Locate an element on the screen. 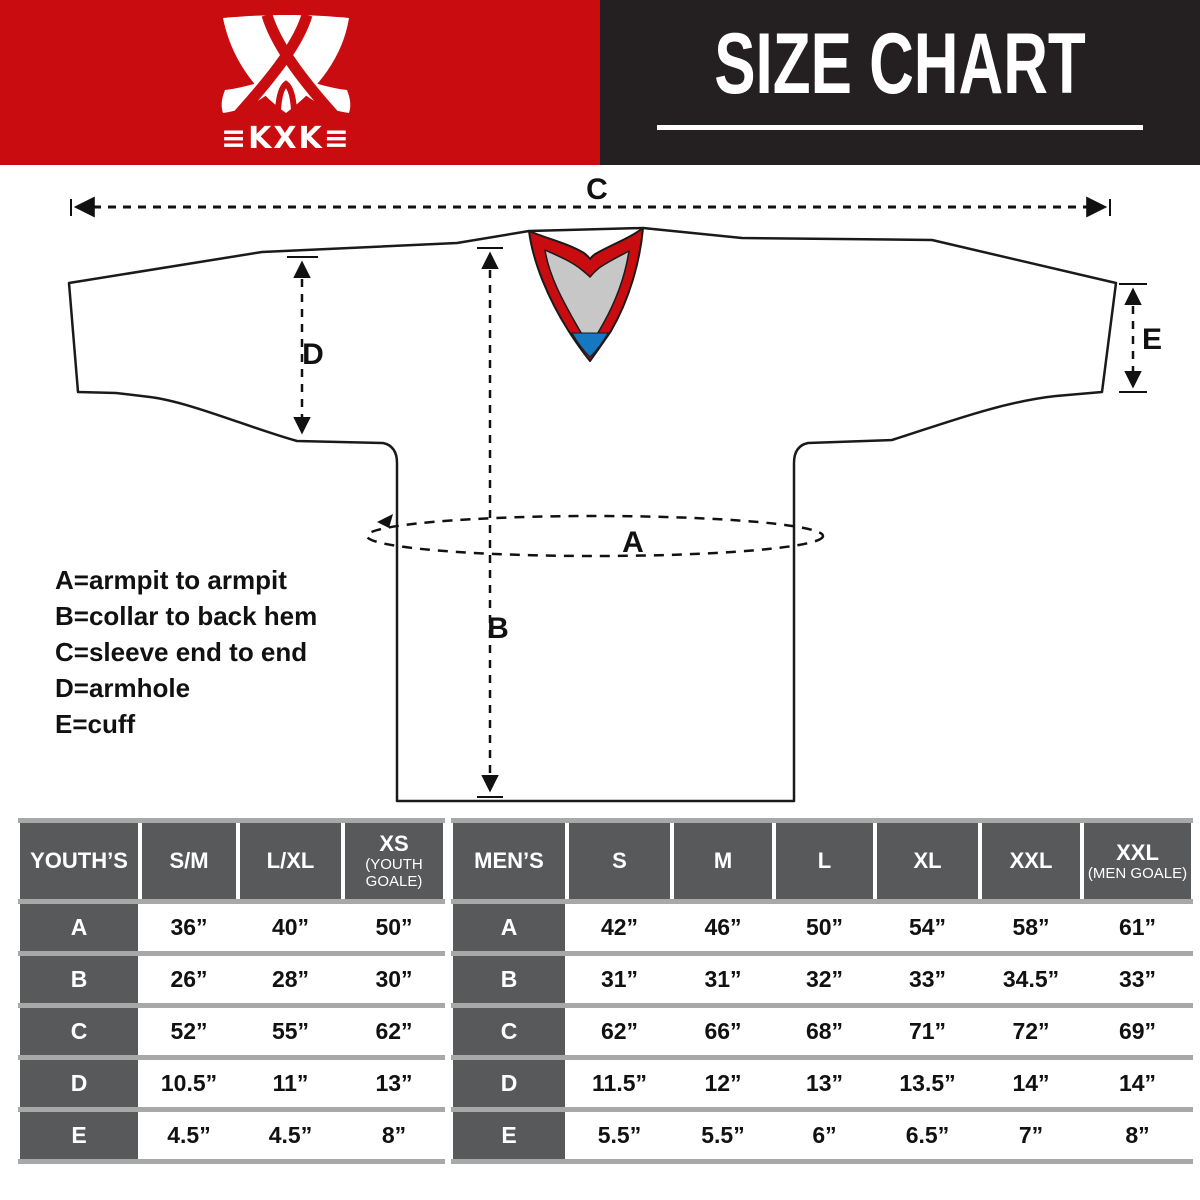 This screenshot has width=1200, height=1200. size-cell: 40” is located at coordinates (290, 927).